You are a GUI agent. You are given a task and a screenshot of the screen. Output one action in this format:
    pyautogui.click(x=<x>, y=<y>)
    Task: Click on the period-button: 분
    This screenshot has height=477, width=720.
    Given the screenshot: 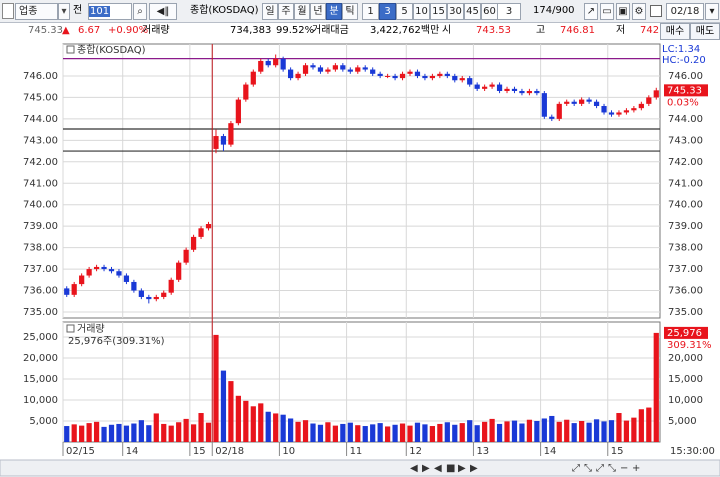 What is the action you would take?
    pyautogui.click(x=334, y=11)
    